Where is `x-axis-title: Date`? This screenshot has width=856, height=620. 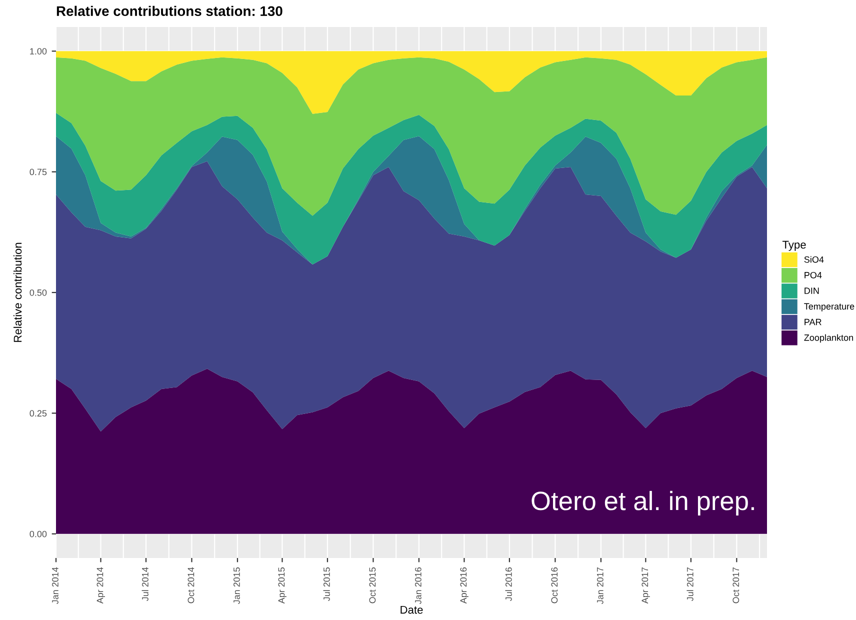 x-axis-title: Date is located at coordinates (411, 610).